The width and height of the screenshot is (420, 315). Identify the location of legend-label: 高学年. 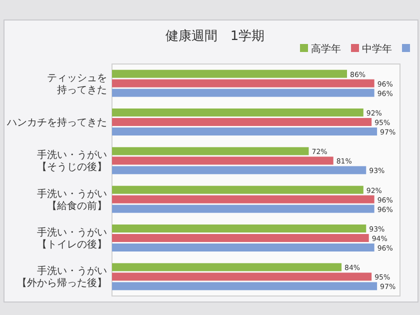
(326, 49).